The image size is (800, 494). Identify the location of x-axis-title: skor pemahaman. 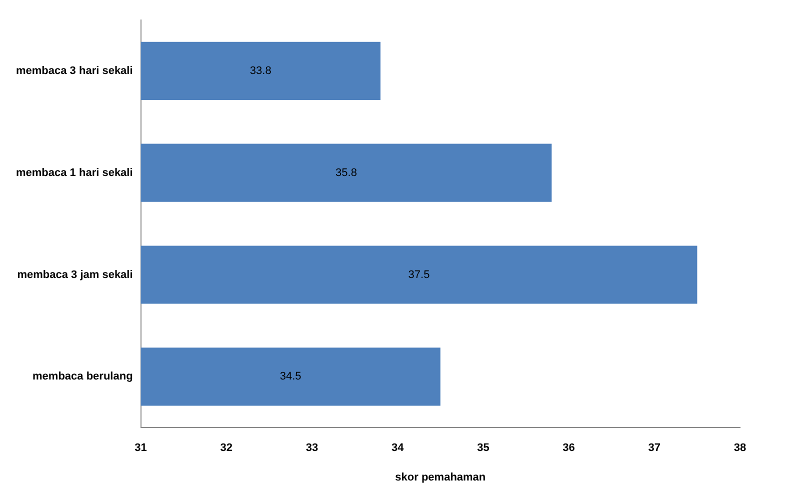
(440, 477).